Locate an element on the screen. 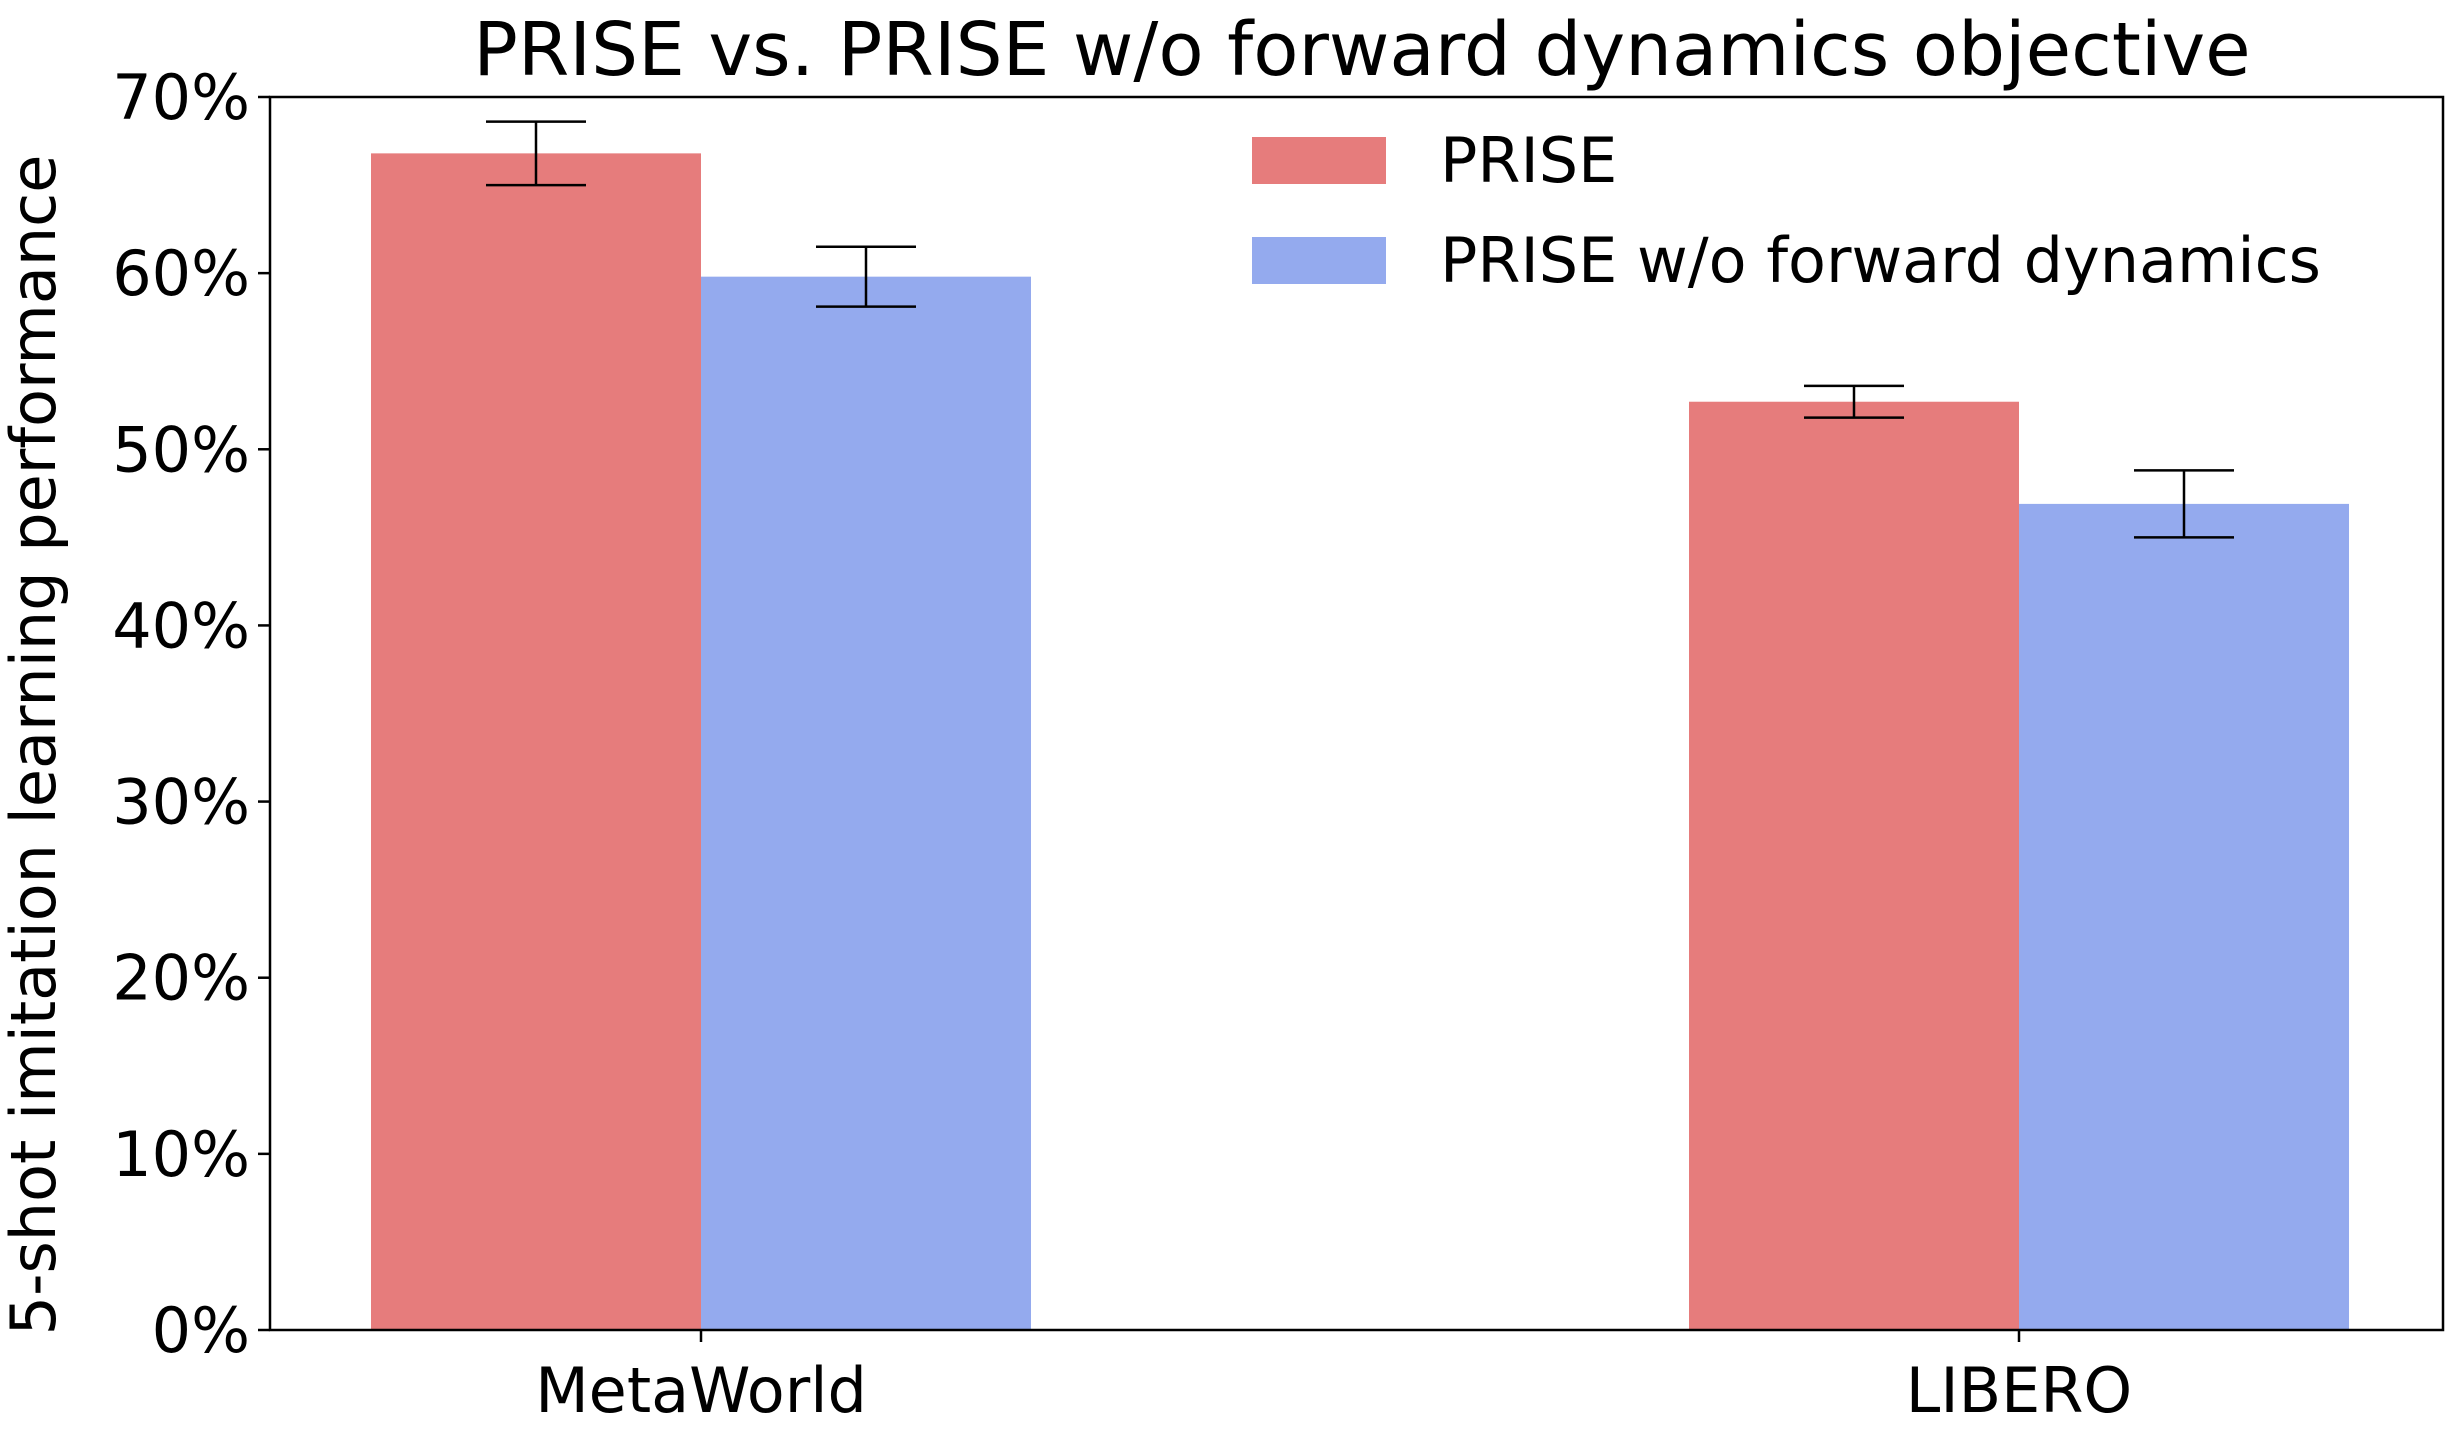  y-tick-label: 30% is located at coordinates (181, 802).